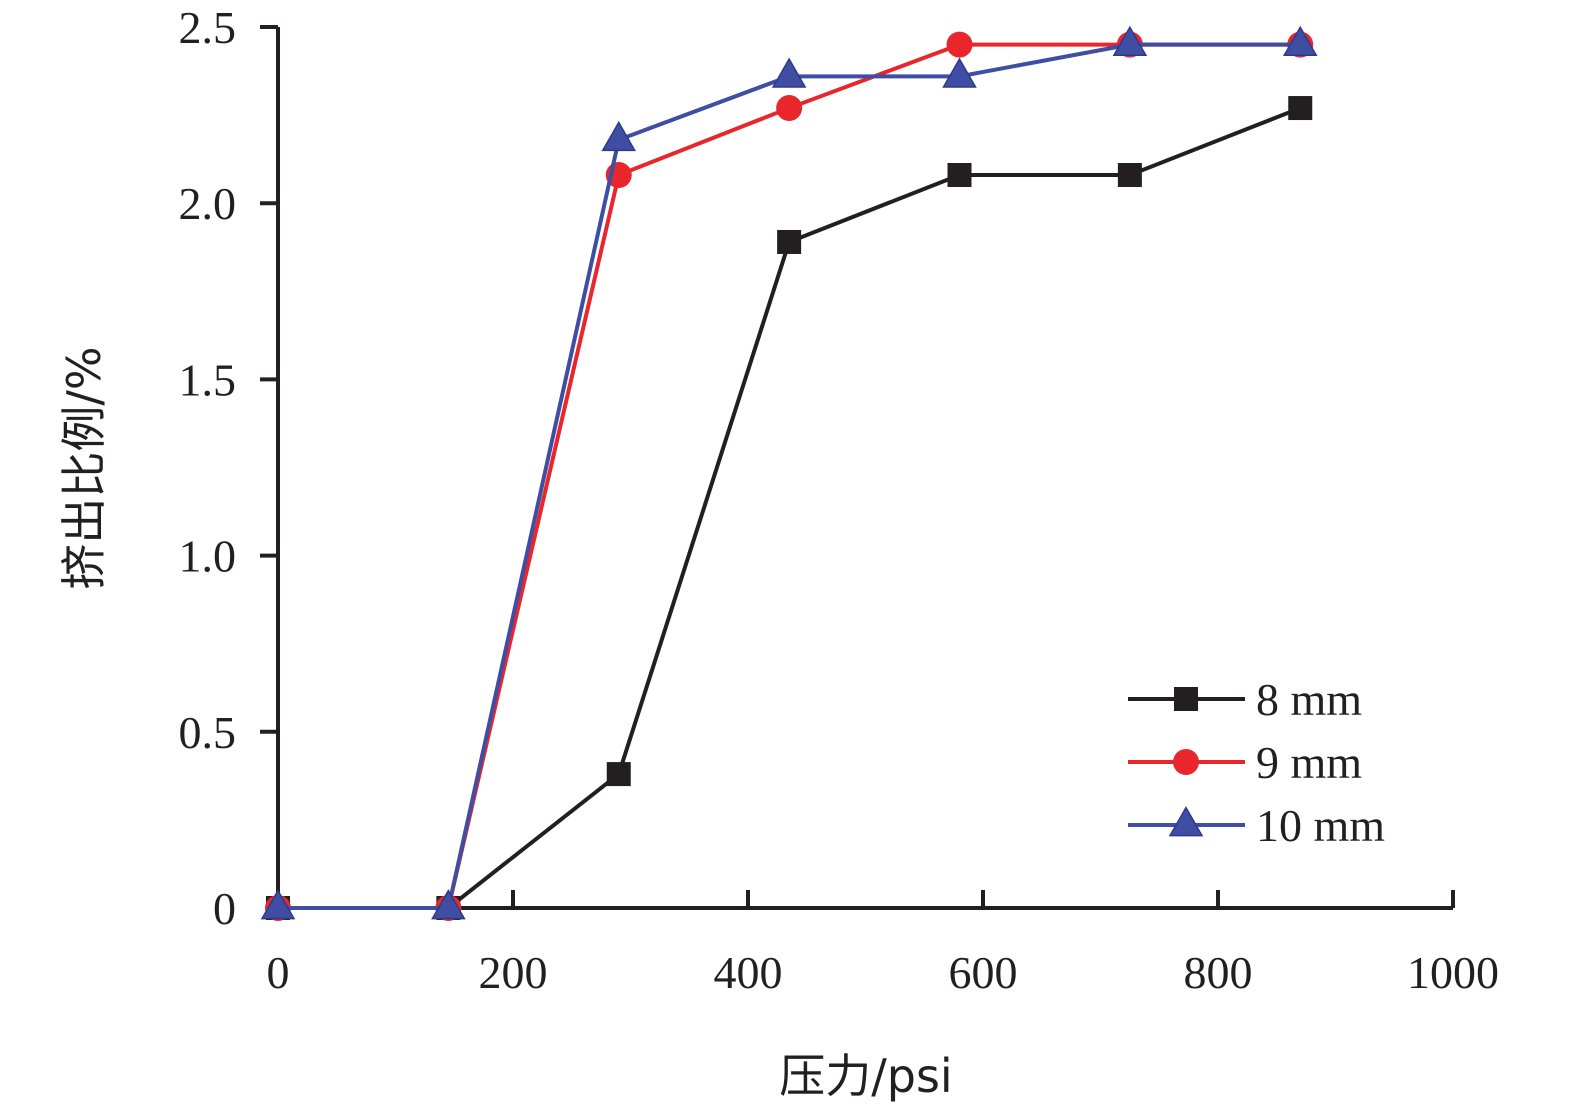  Describe the element at coordinates (513, 972) in the screenshot. I see `x-tick-label: 200` at that location.